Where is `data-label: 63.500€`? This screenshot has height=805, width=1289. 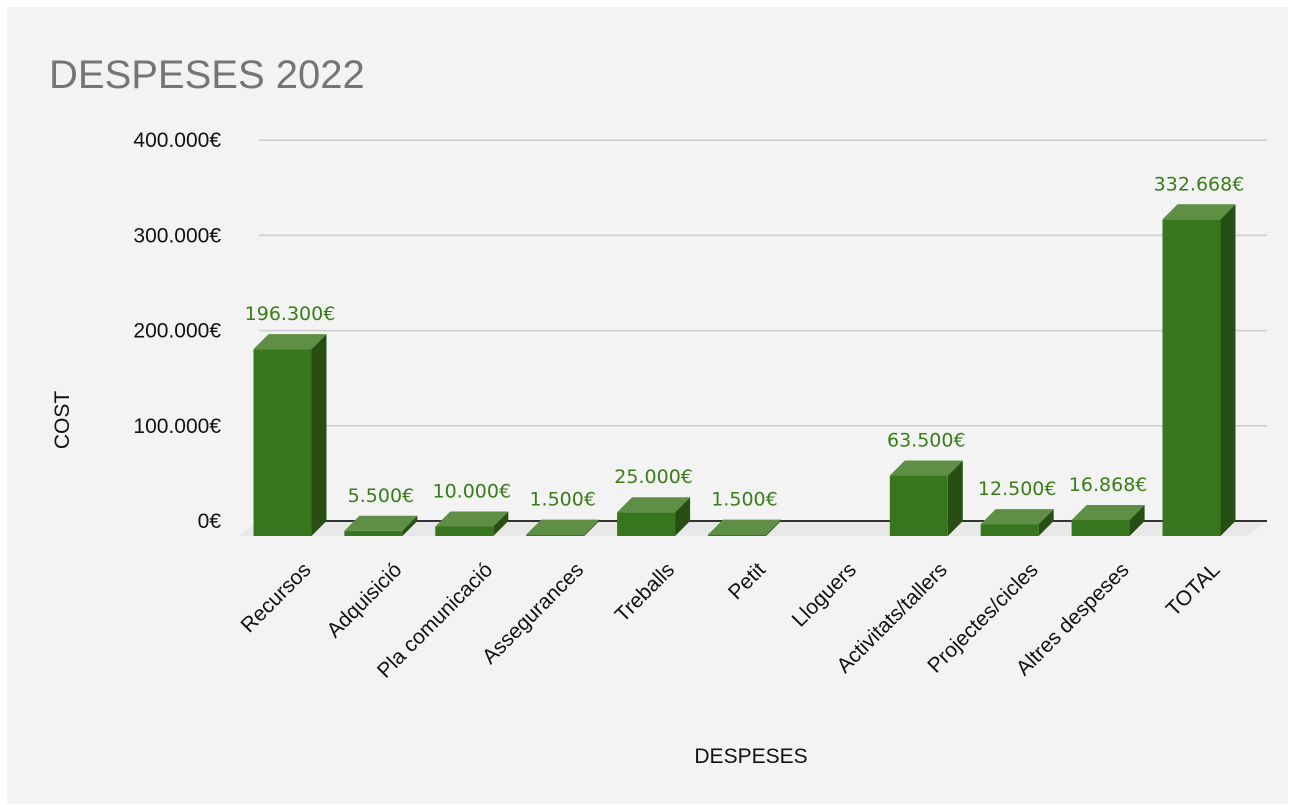 data-label: 63.500€ is located at coordinates (926, 441).